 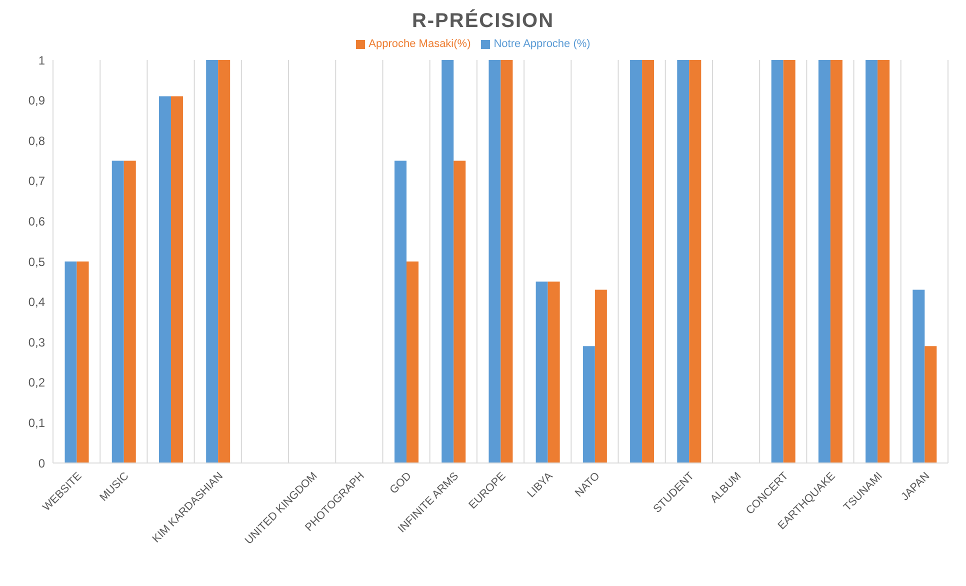 What do you see at coordinates (37, 181) in the screenshot?
I see `y-tick-label: 0,7` at bounding box center [37, 181].